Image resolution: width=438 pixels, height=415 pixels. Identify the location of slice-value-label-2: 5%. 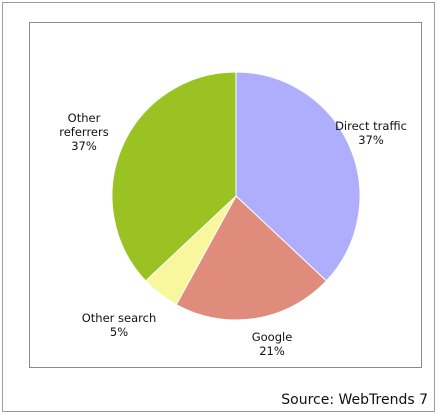
(119, 332).